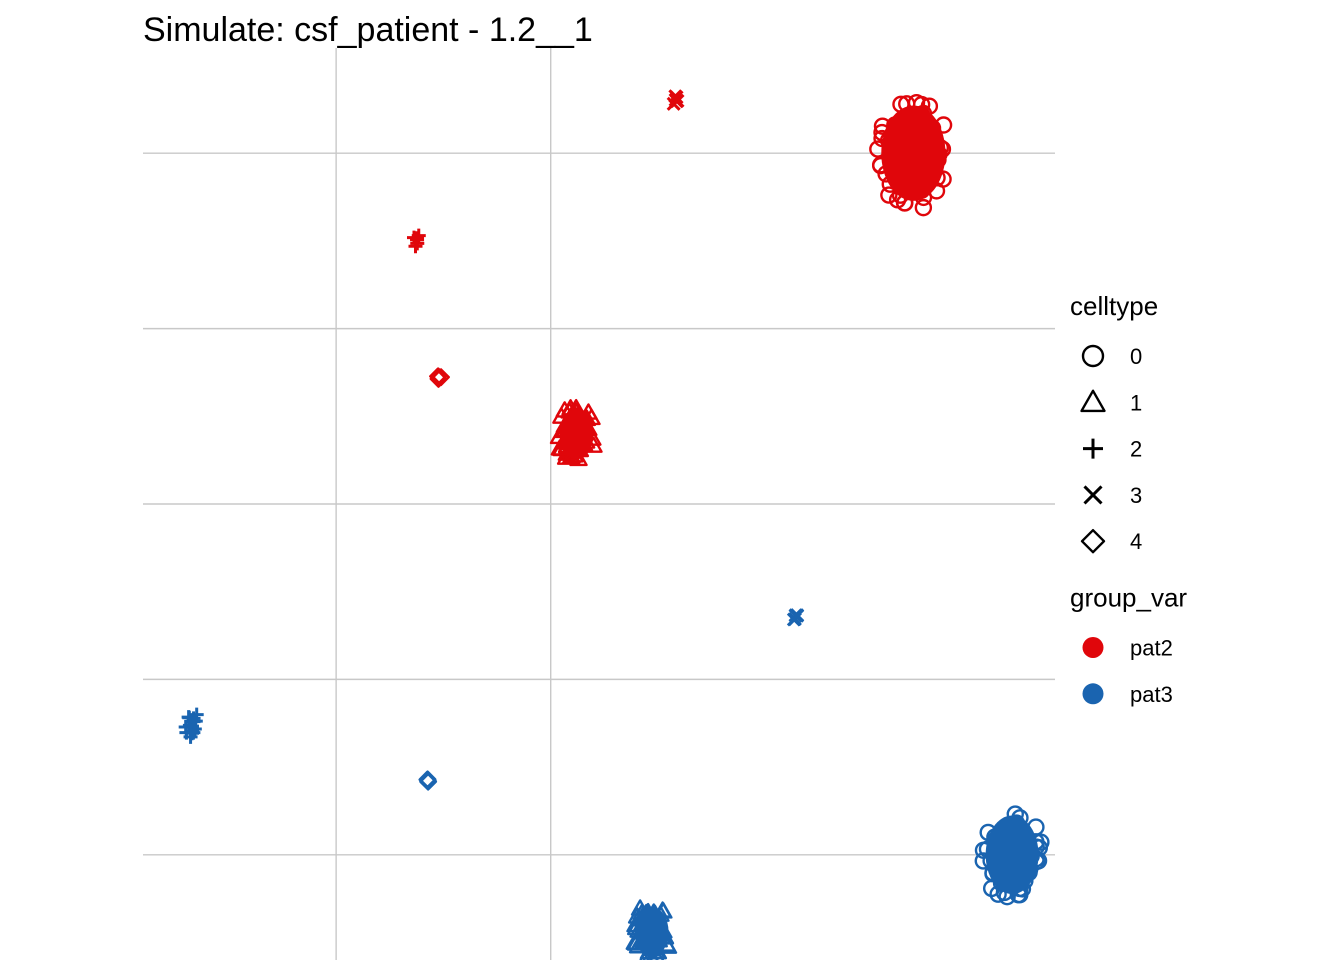 The image size is (1344, 960). Describe the element at coordinates (1093, 541) in the screenshot. I see `legend-key-diamond` at that location.